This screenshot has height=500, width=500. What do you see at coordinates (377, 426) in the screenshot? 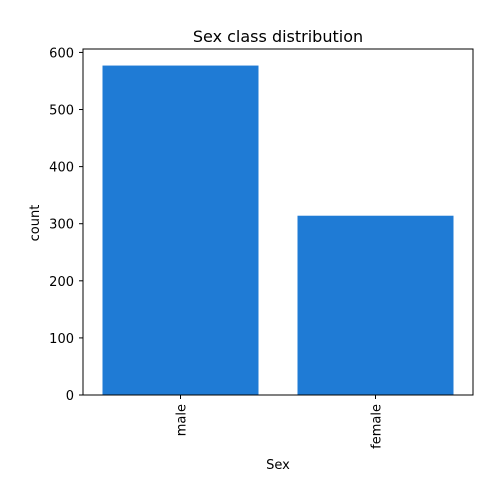
I see `x-tick-label-female: female` at bounding box center [377, 426].